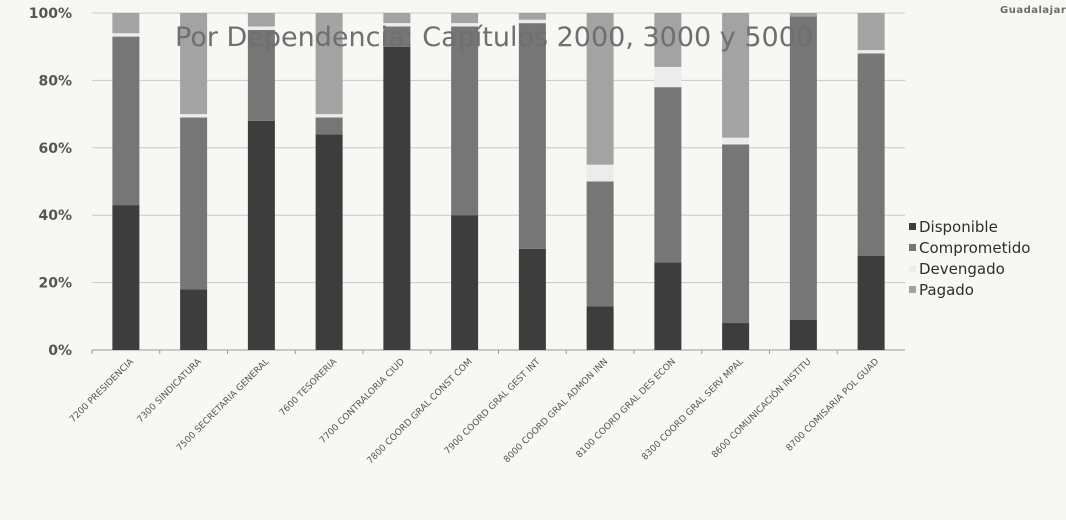 The height and width of the screenshot is (520, 1066). I want to click on x-tick-label: 7200 PRESIDENCIA, so click(102, 390).